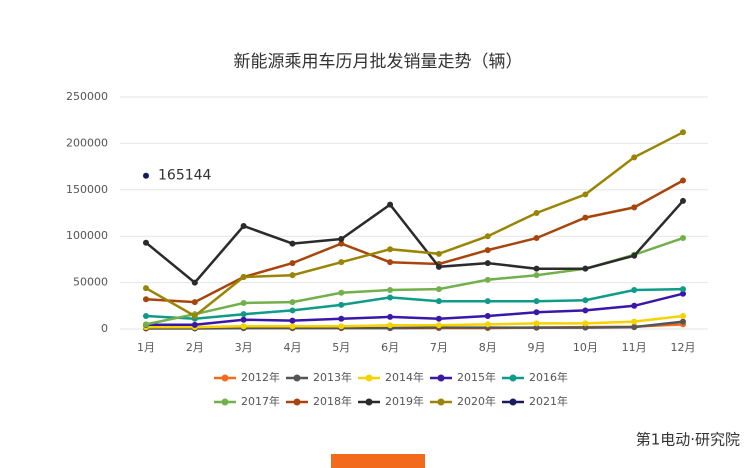 Image resolution: width=756 pixels, height=468 pixels. Describe the element at coordinates (378, 62) in the screenshot. I see `chart-title: 新能源乘用车历月批发销量走势（辆）` at that location.